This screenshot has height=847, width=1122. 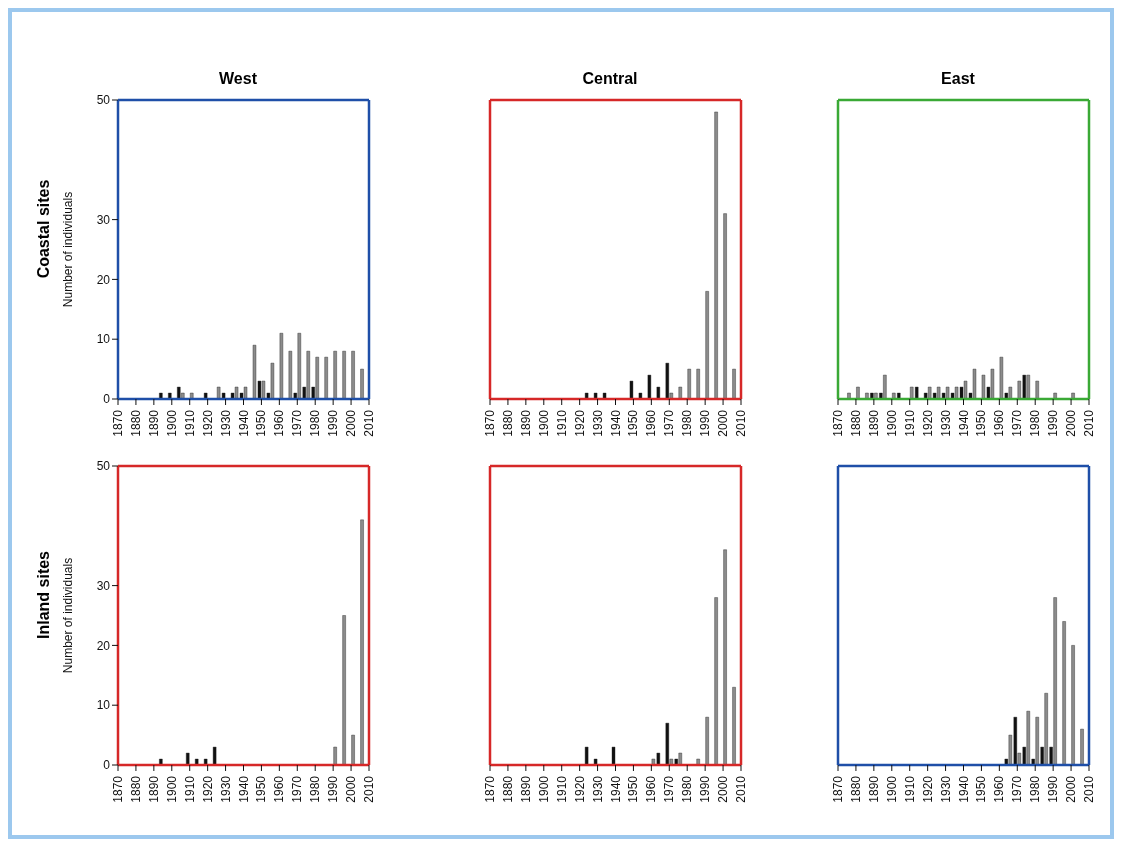 What do you see at coordinates (107, 399) in the screenshot?
I see `y-tick-label: 0` at bounding box center [107, 399].